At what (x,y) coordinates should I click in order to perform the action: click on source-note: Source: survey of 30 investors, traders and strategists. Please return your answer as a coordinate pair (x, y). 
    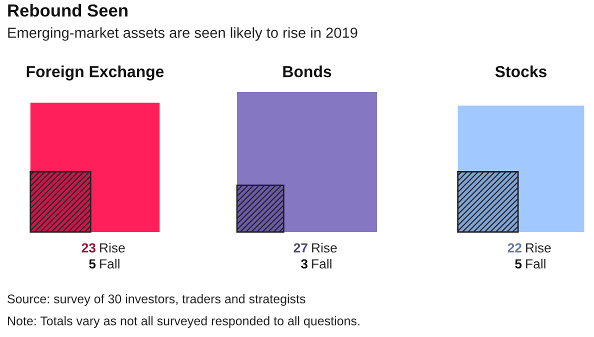
    Looking at the image, I should click on (157, 300).